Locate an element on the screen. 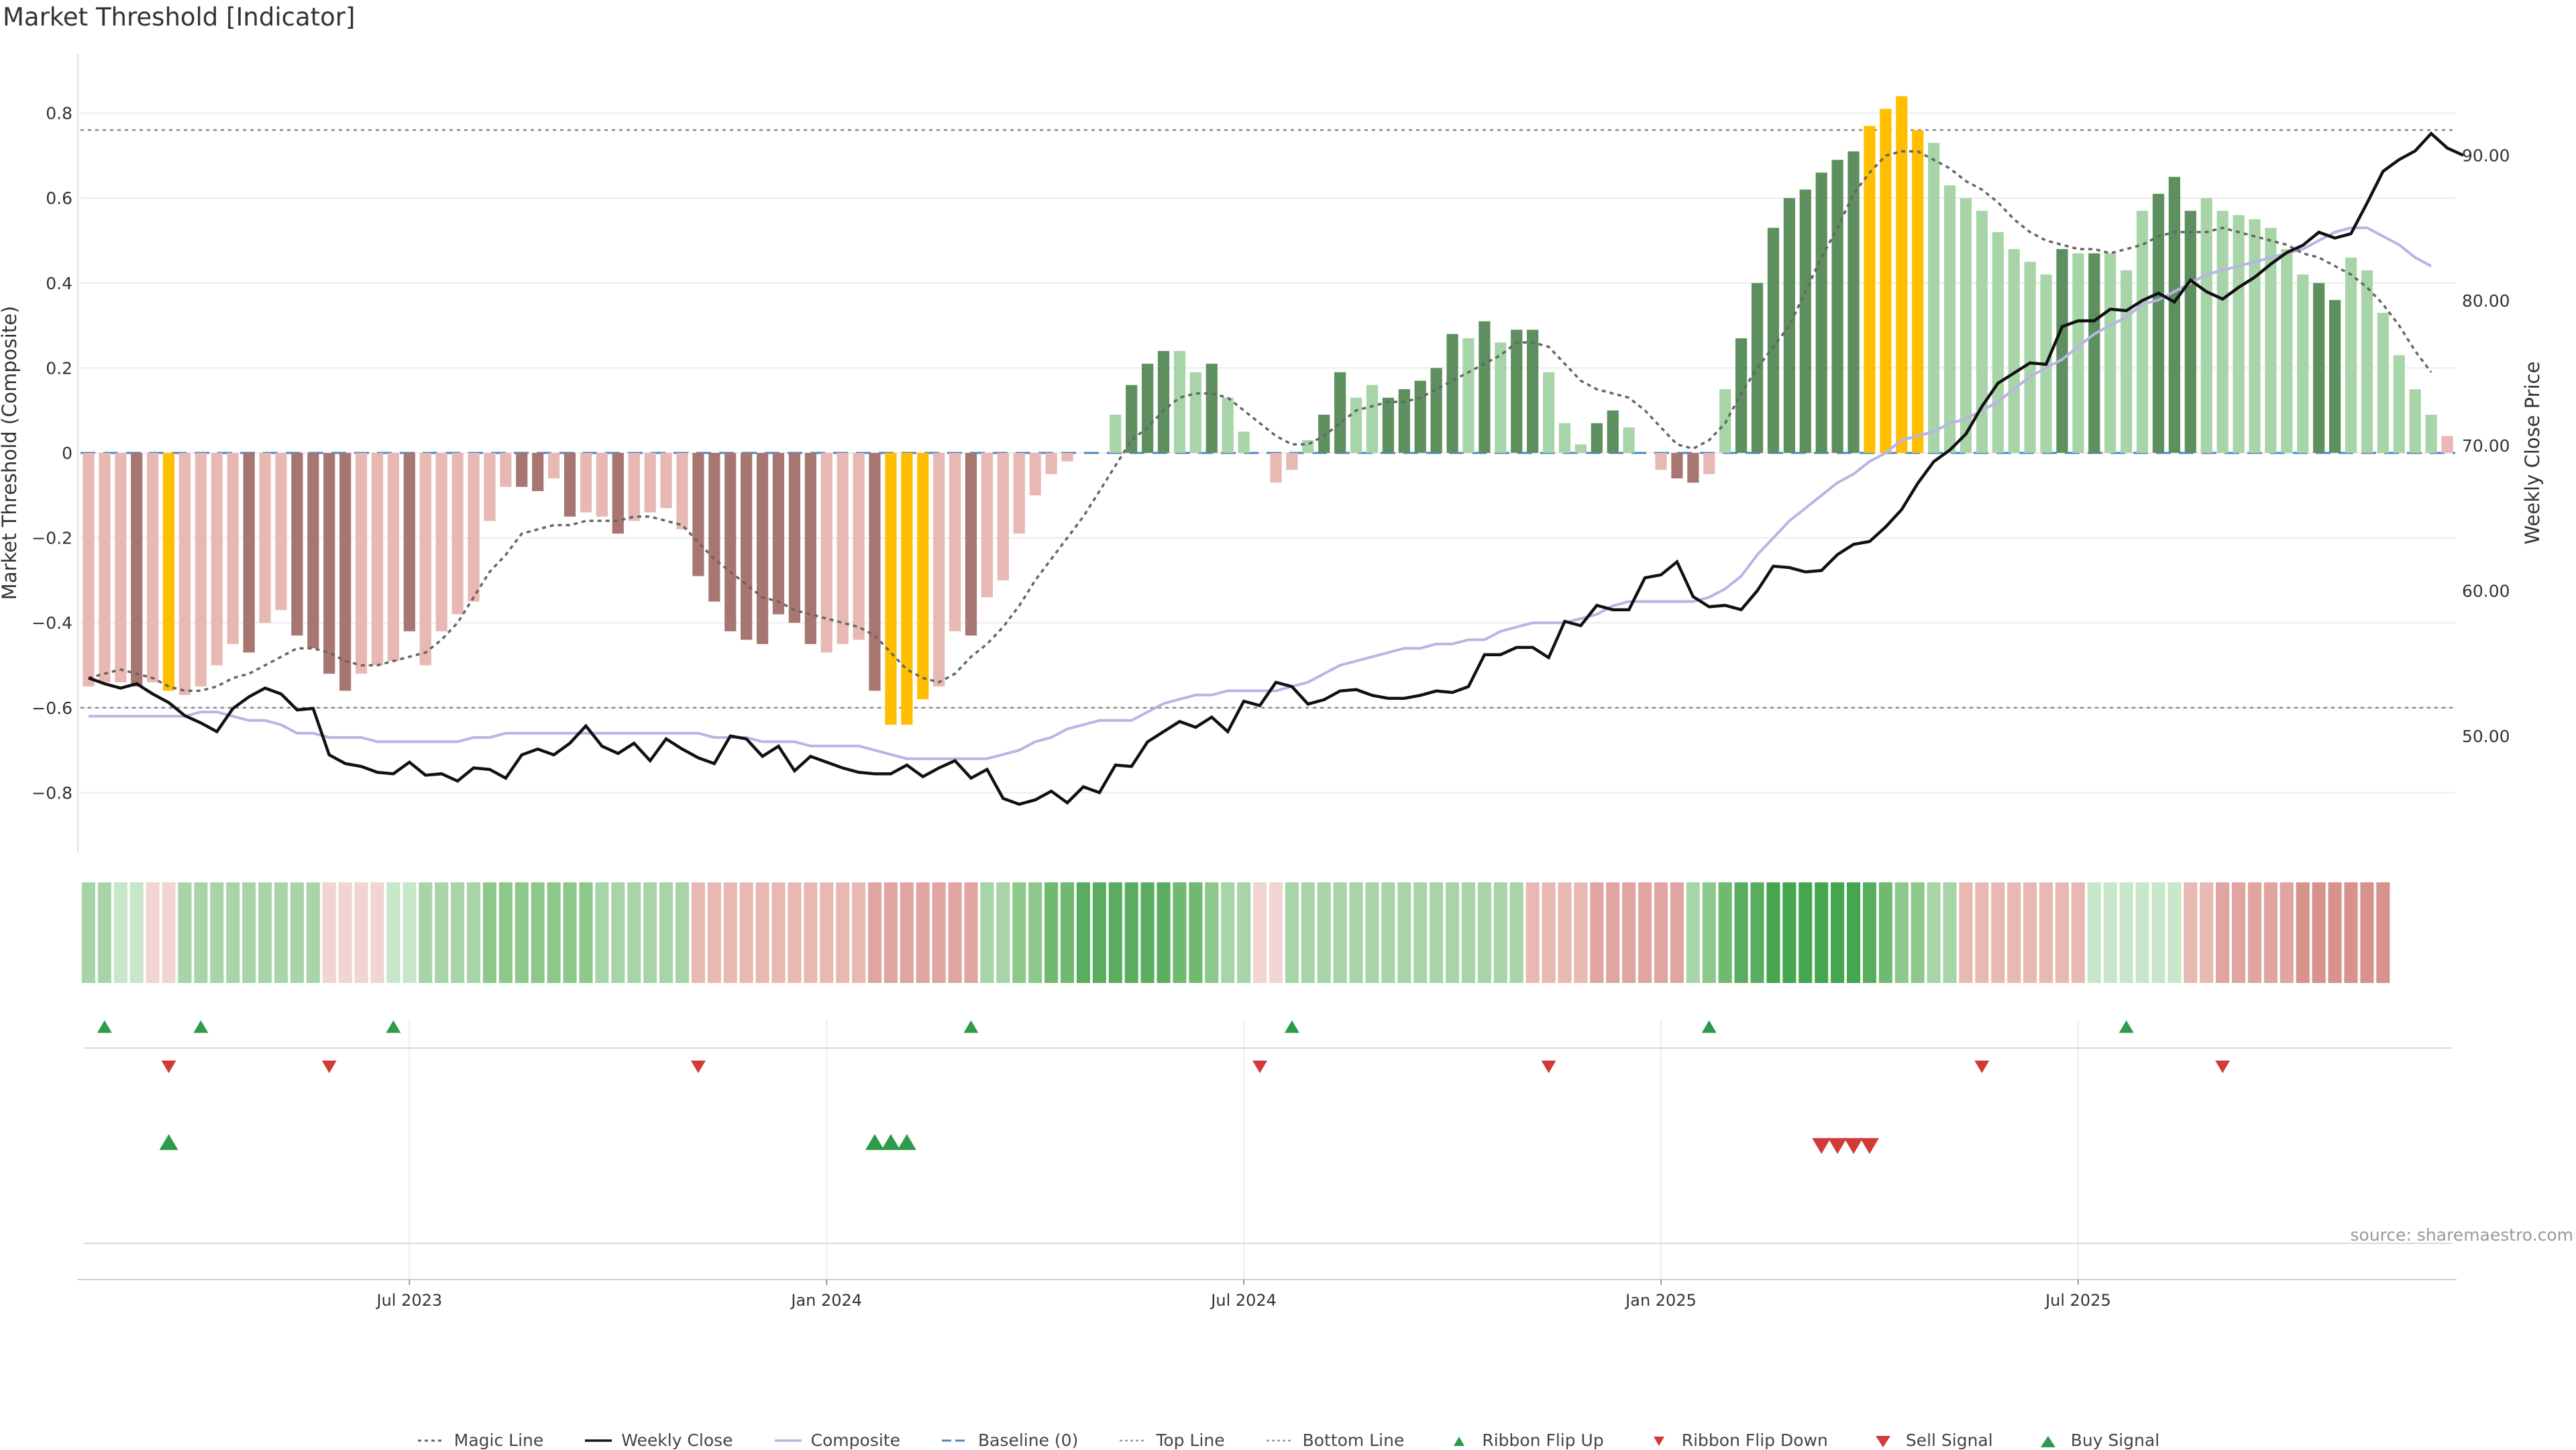 This screenshot has width=2576, height=1450. legend-swatch-sell is located at coordinates (1882, 1441).